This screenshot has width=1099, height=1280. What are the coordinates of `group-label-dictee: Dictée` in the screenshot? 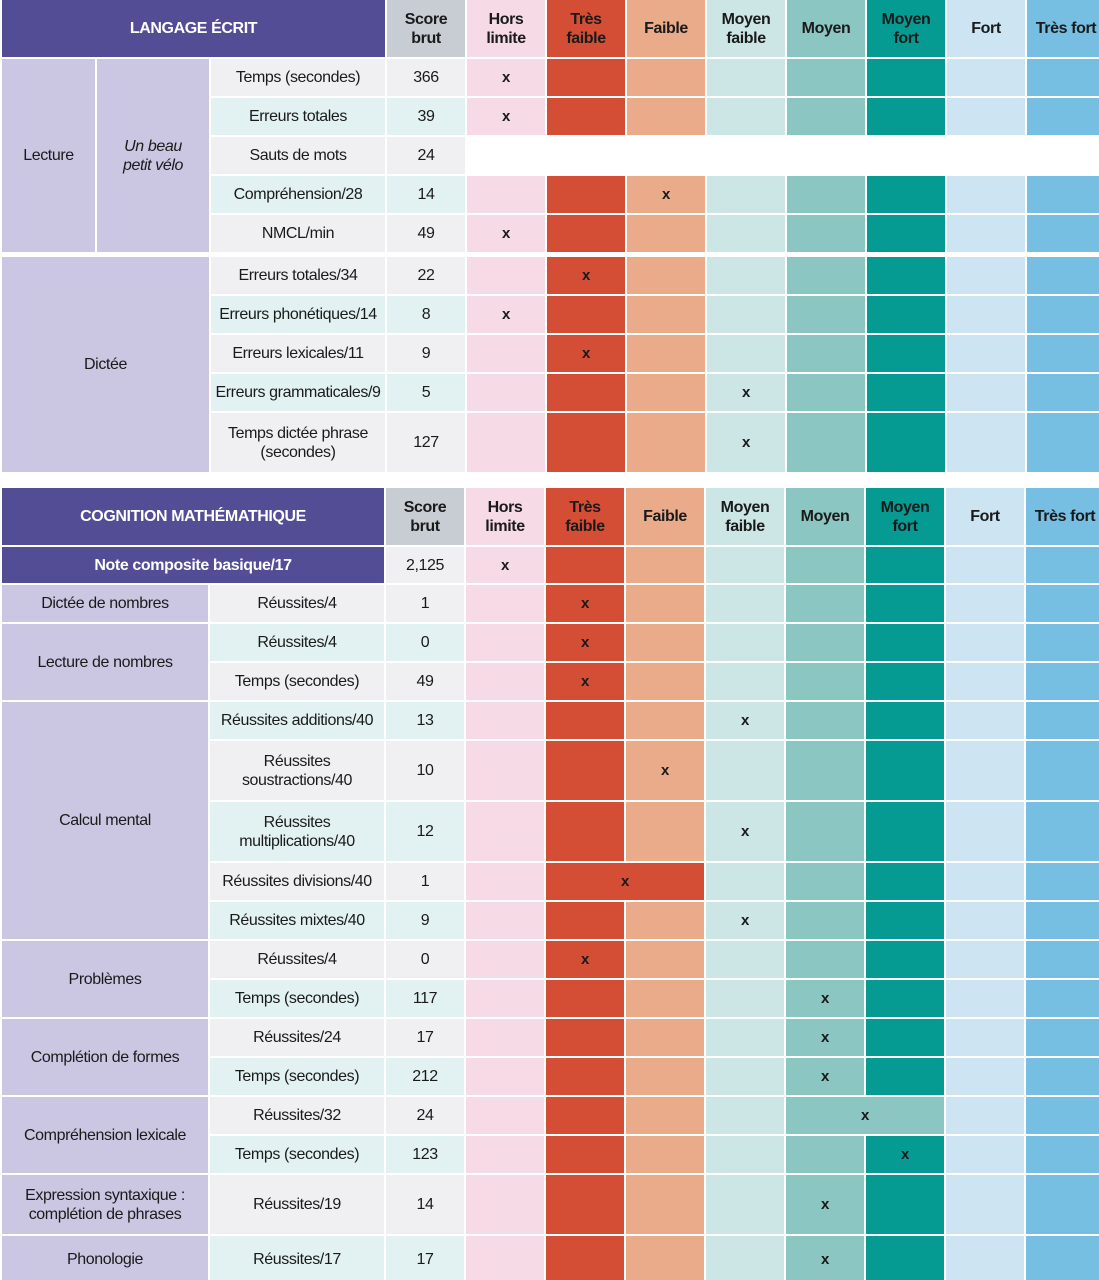 It's located at (105, 364).